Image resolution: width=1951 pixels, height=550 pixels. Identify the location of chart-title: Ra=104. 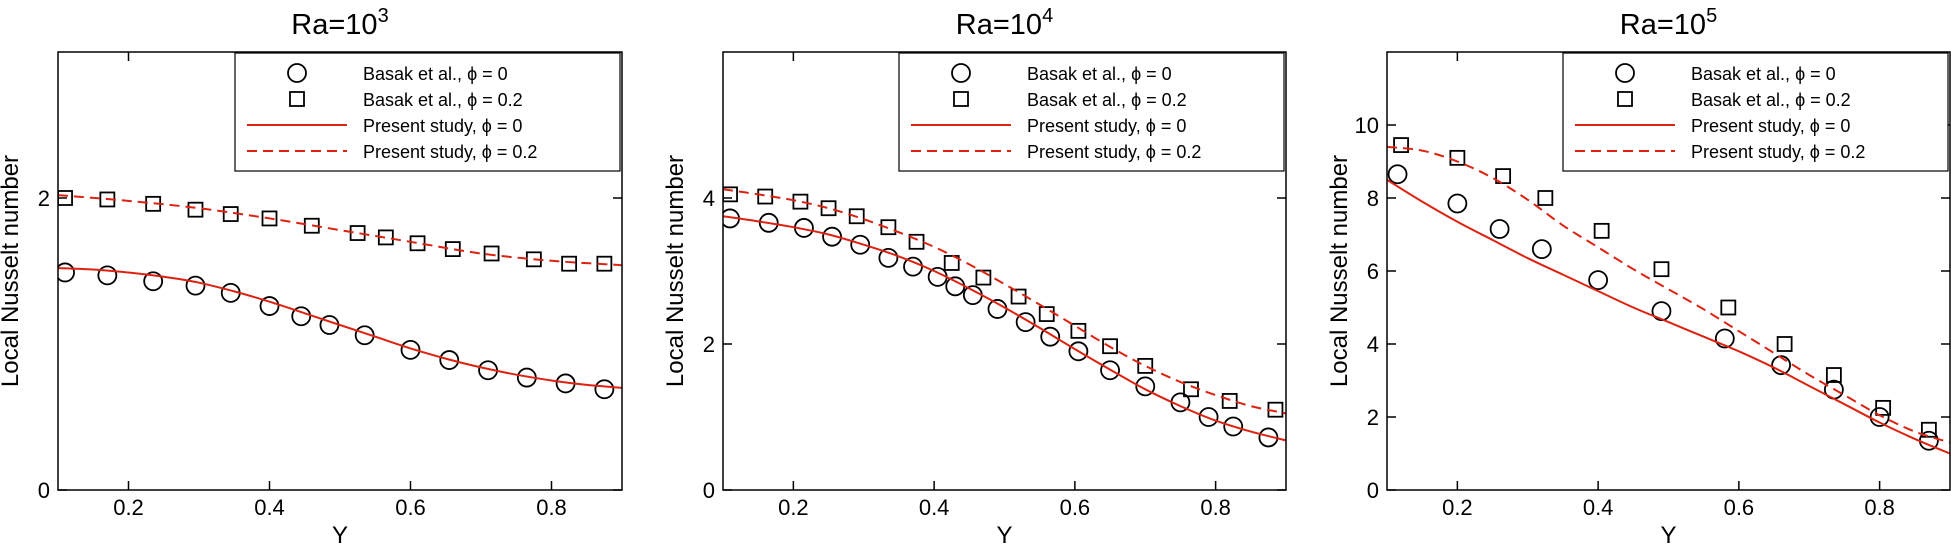
(1004, 23).